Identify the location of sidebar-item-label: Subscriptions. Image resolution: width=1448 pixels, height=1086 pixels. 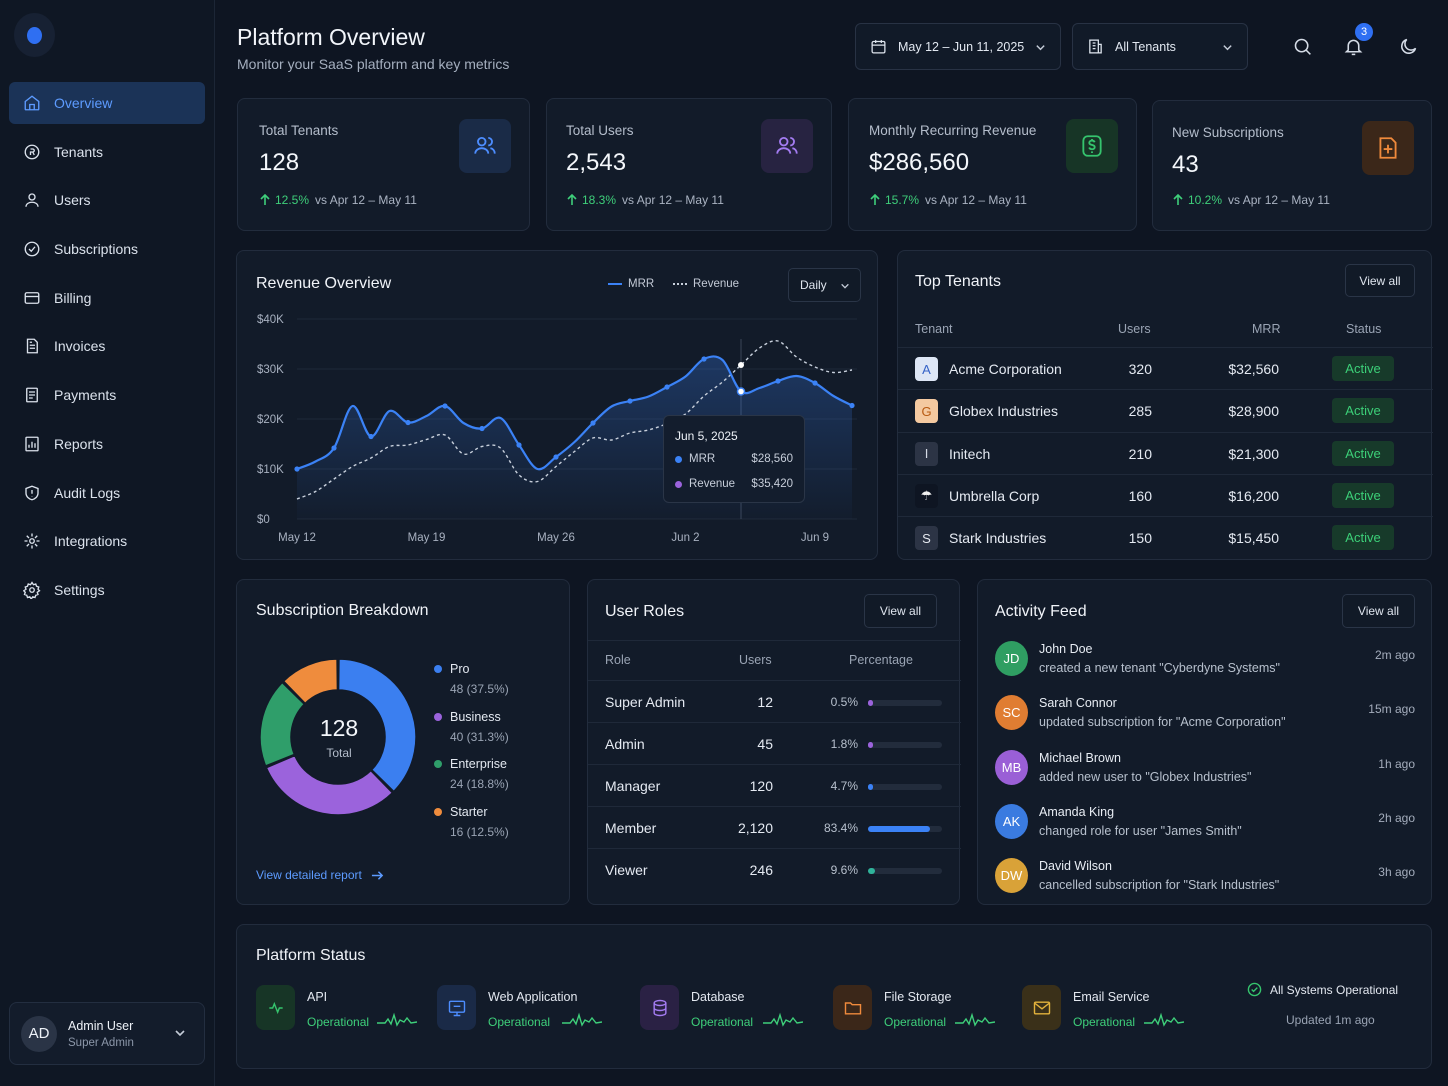
(96, 249).